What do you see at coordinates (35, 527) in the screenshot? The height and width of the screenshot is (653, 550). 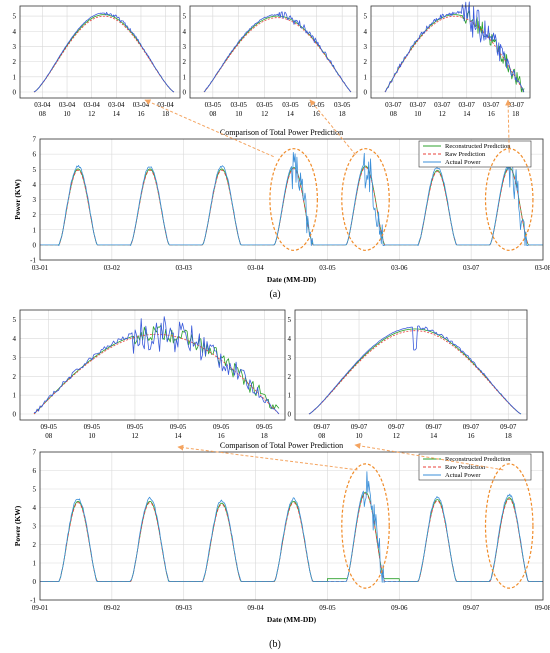 I see `chart-b-main-ytick-label: 3` at bounding box center [35, 527].